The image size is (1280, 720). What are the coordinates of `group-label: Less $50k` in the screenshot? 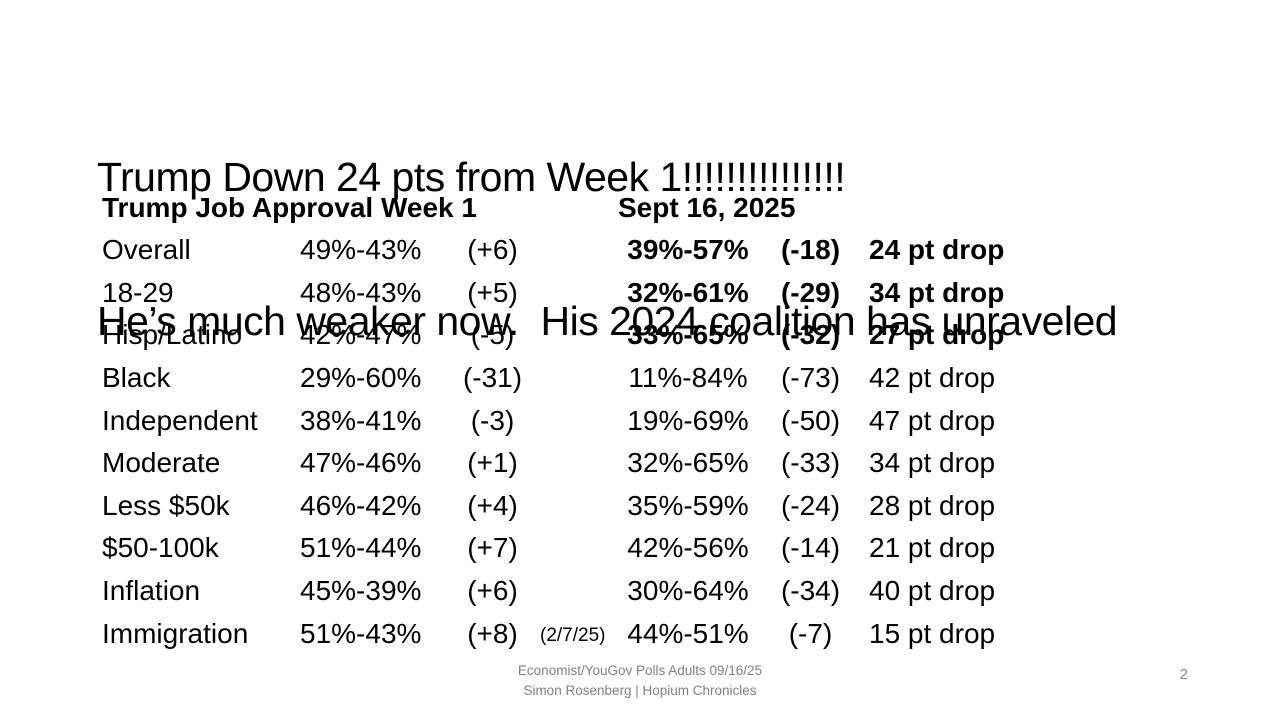 It's located at (166, 505).